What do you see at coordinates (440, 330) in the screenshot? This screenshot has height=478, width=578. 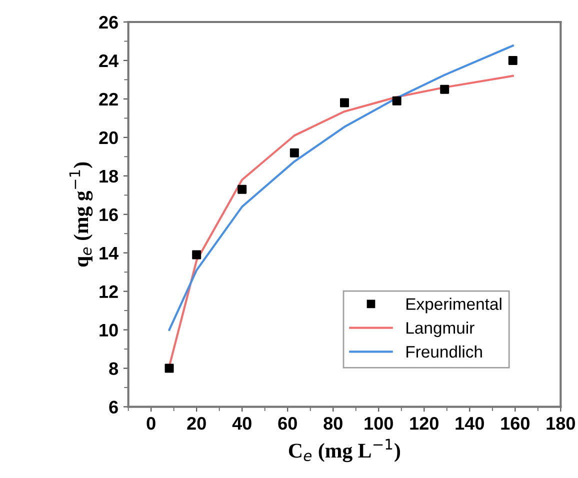 I see `legend-label: Langmuir` at bounding box center [440, 330].